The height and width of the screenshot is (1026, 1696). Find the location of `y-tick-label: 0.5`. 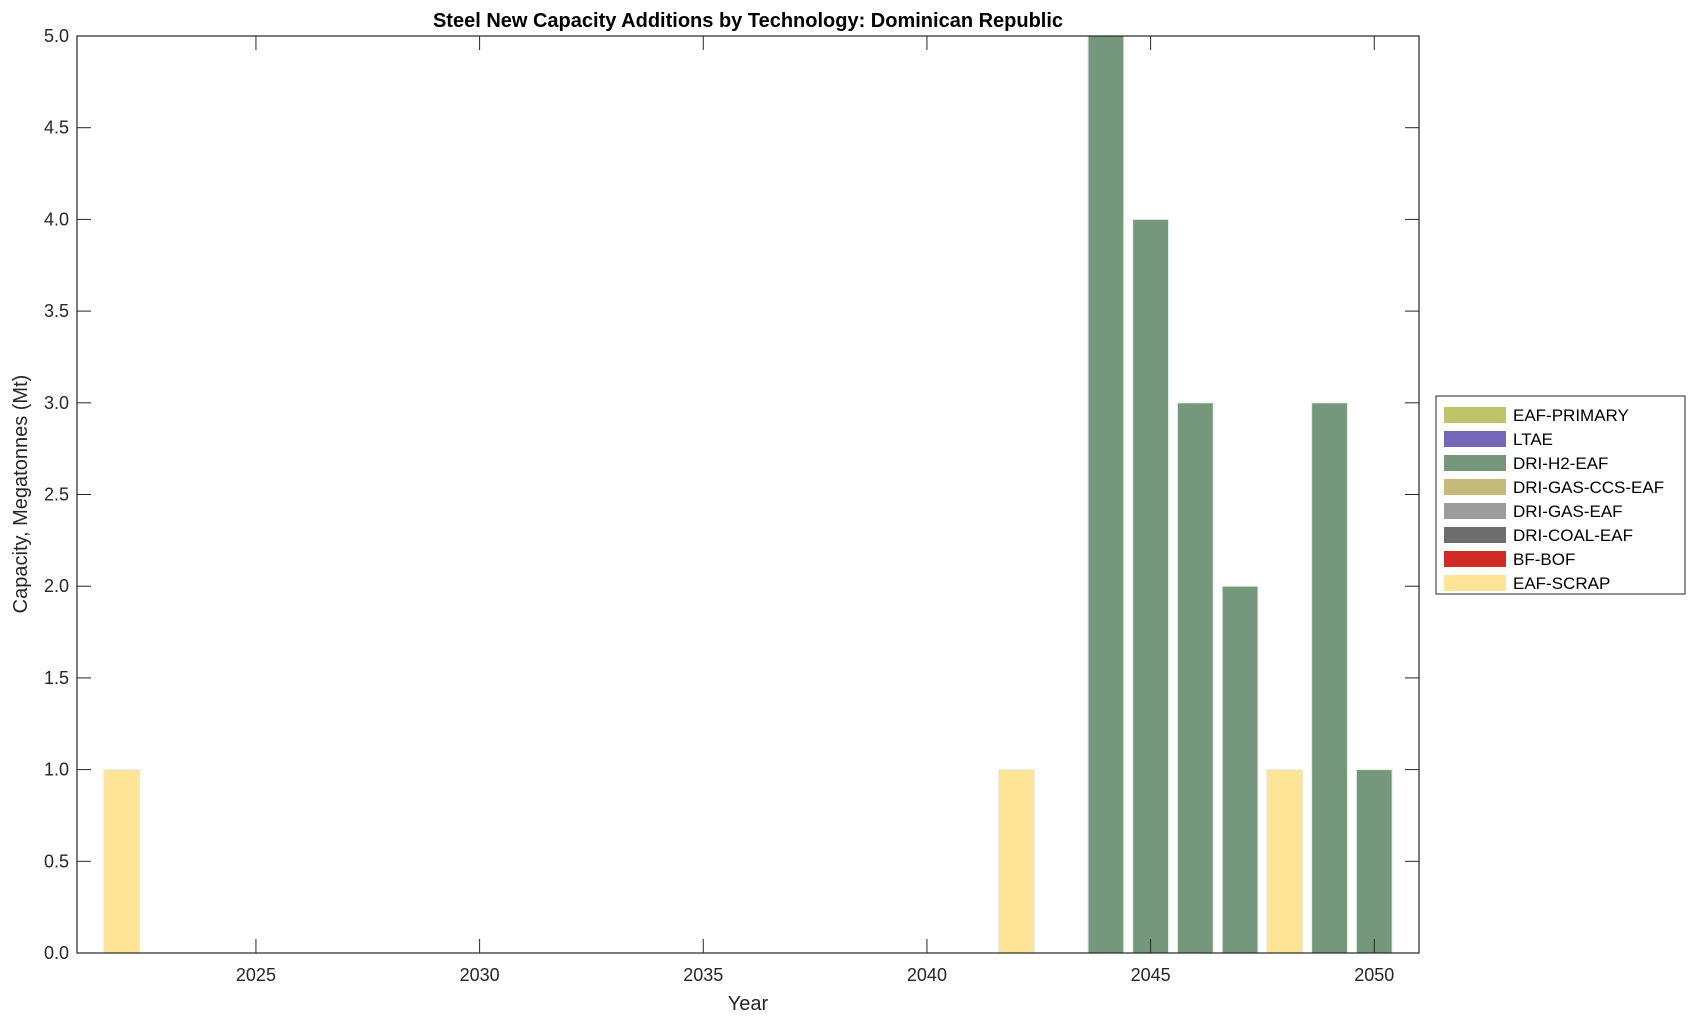

y-tick-label: 0.5 is located at coordinates (56, 861).